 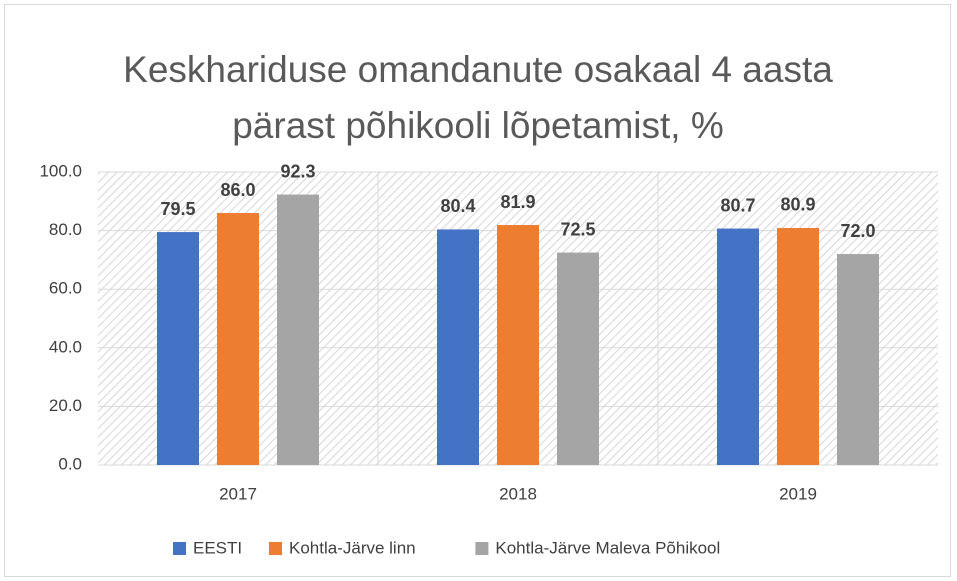 What do you see at coordinates (65, 346) in the screenshot?
I see `y-tick-label: 40.0` at bounding box center [65, 346].